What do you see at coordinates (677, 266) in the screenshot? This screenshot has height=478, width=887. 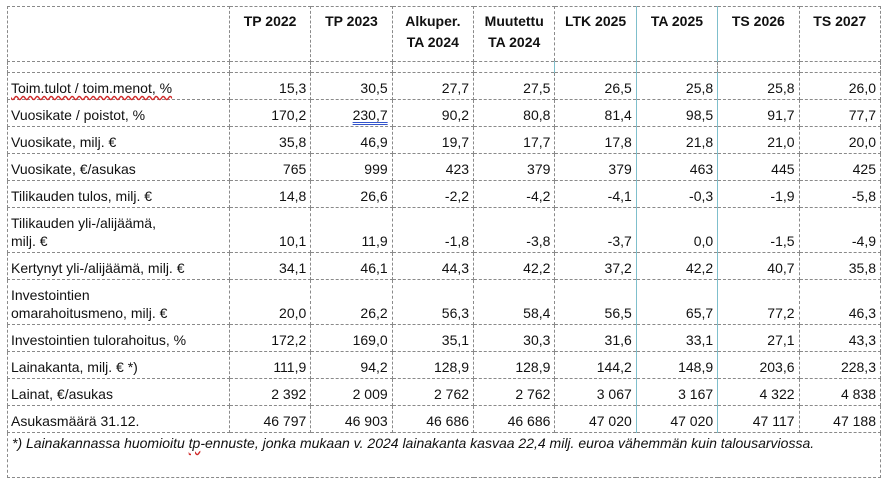 I see `value-cell: 42,2` at bounding box center [677, 266].